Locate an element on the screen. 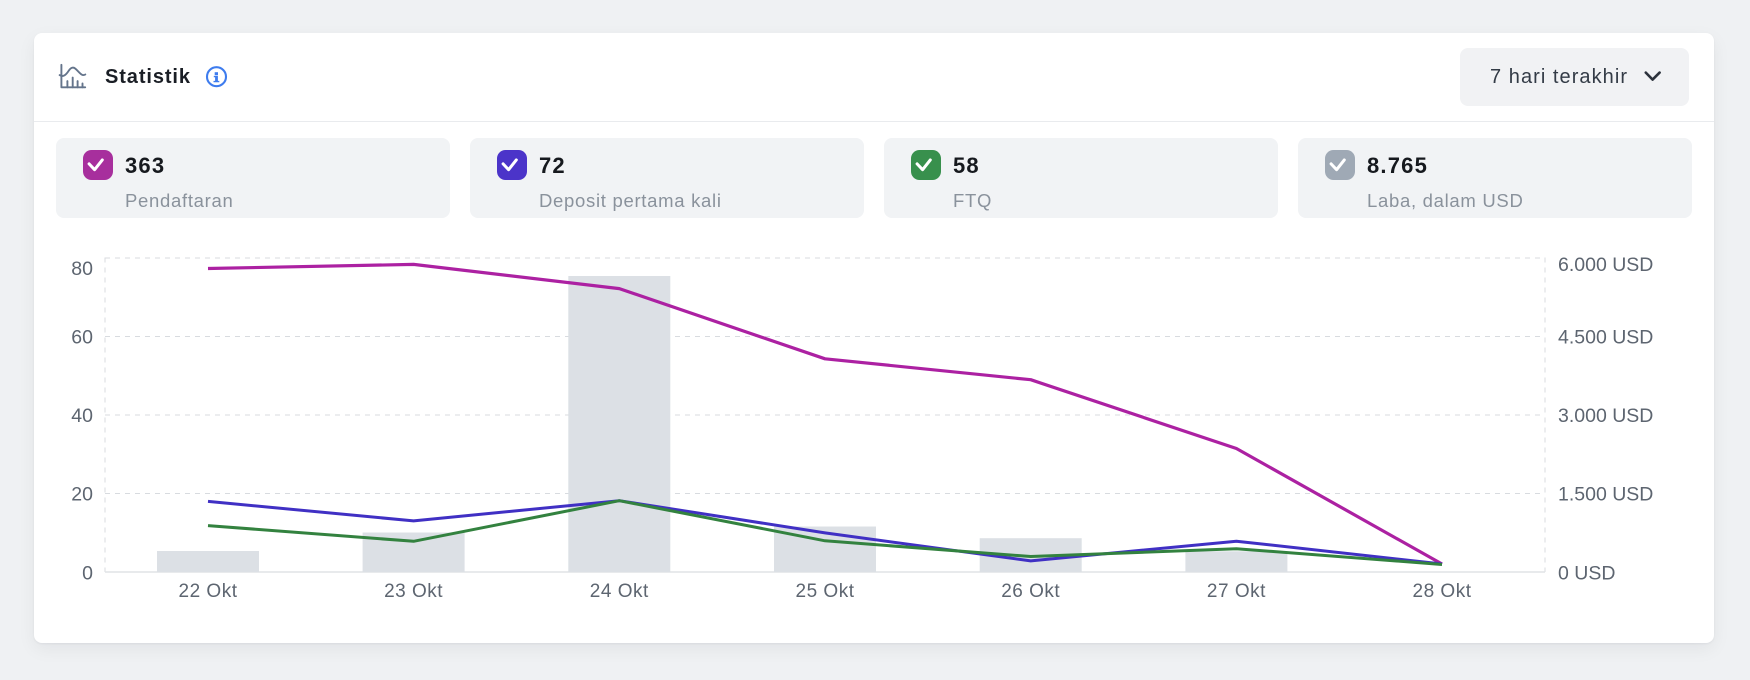  svg-text: 0 is located at coordinates (87, 573).